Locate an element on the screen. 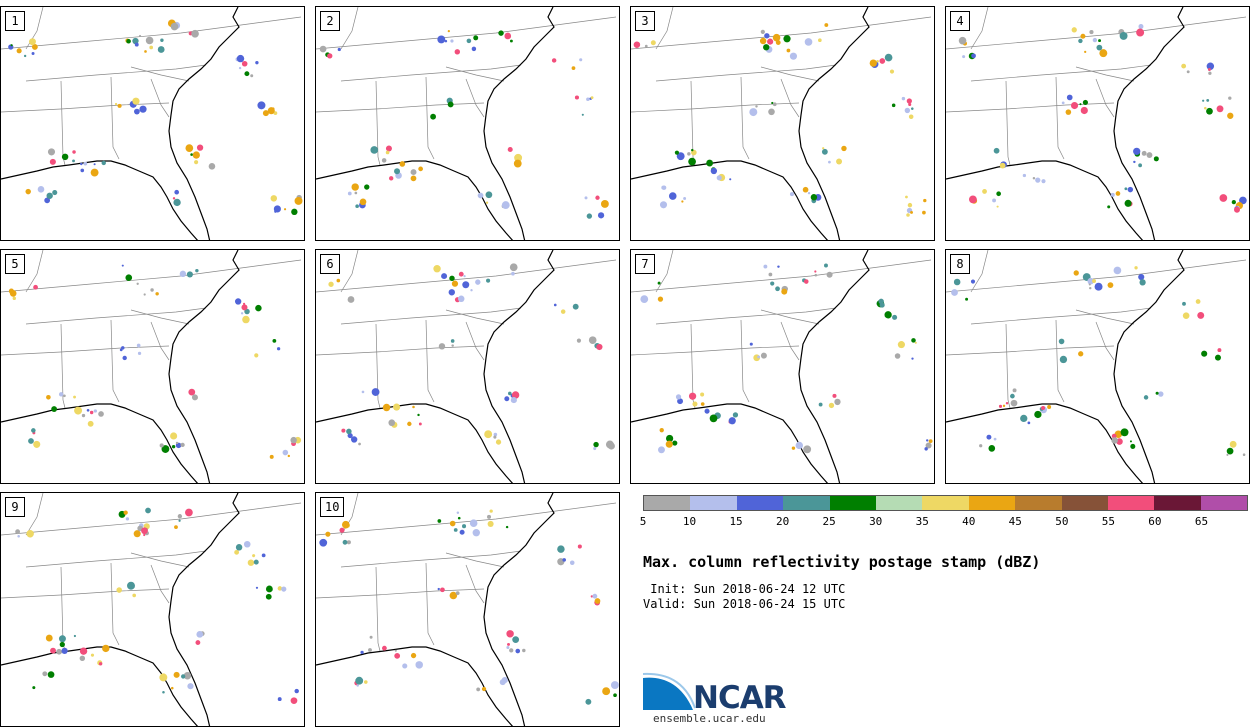 Image resolution: width=1260 pixels, height=728 pixels. panel-label: 4 is located at coordinates (960, 21).